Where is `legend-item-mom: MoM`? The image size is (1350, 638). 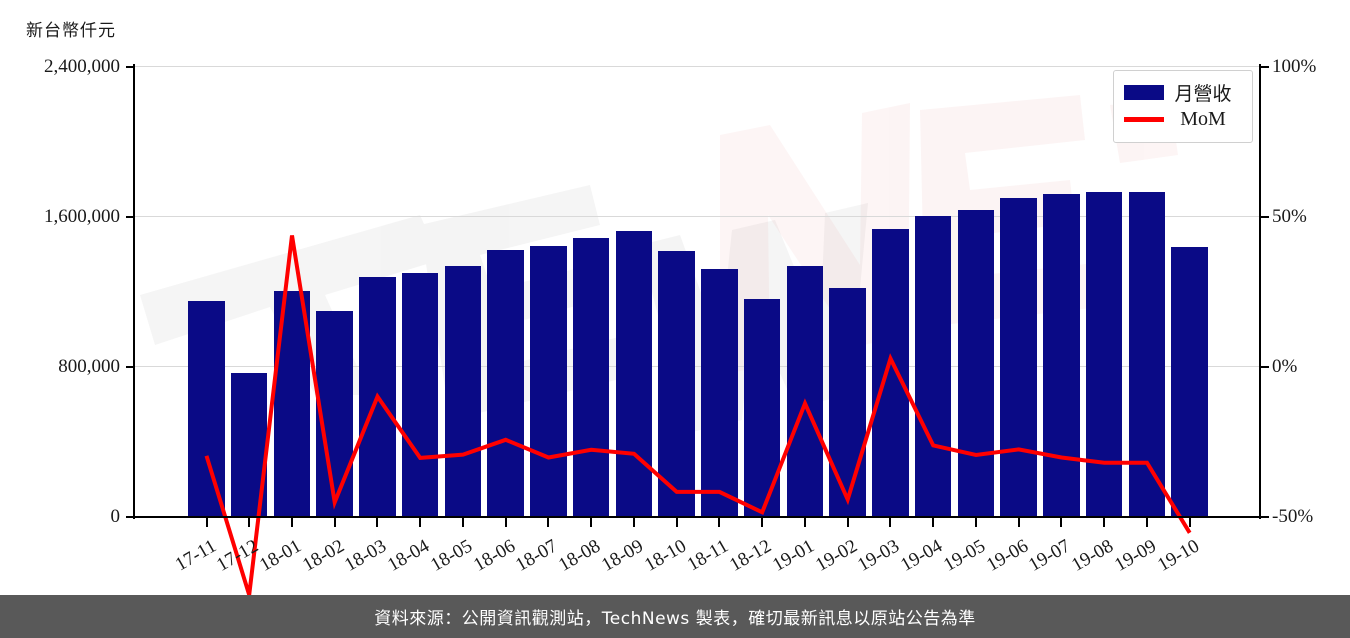 legend-item-mom: MoM is located at coordinates (1183, 119).